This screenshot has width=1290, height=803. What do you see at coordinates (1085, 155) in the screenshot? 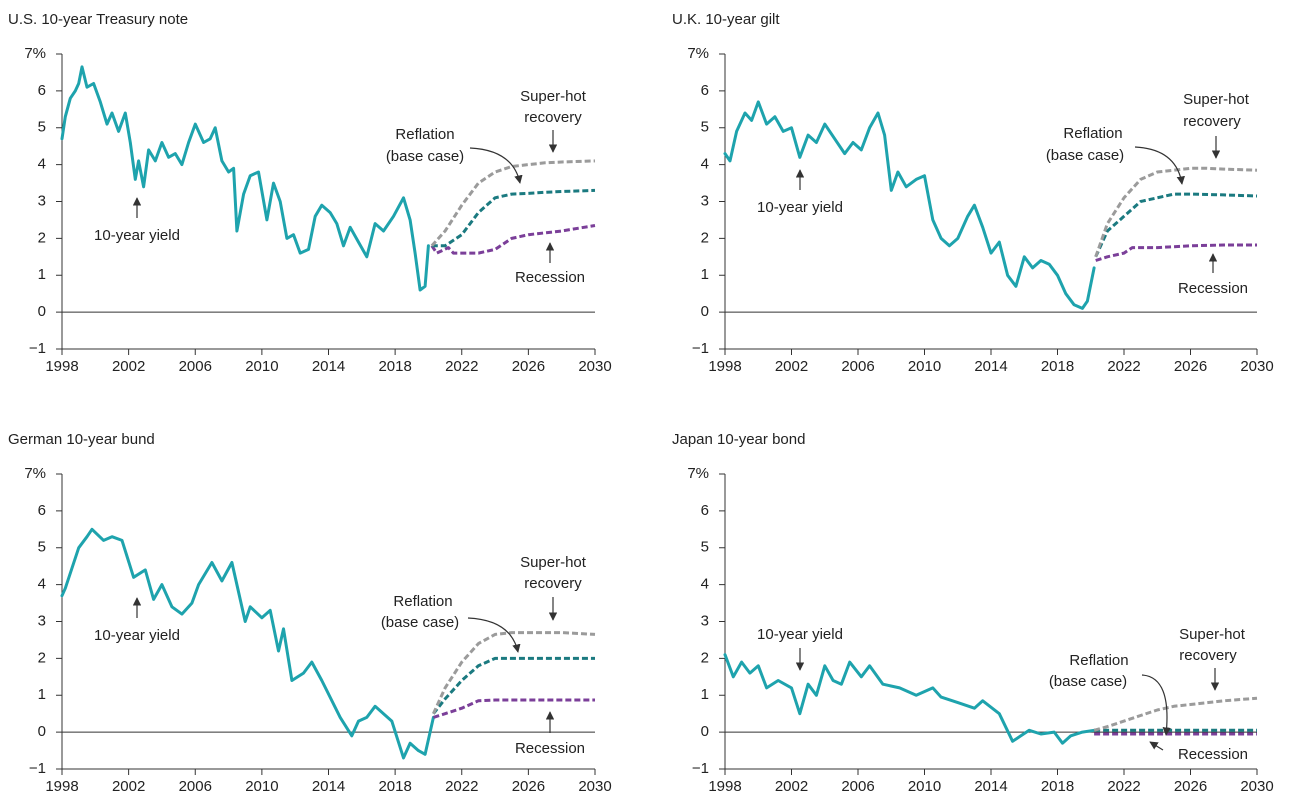
I see `annotation-label: (base case)` at bounding box center [1085, 155].